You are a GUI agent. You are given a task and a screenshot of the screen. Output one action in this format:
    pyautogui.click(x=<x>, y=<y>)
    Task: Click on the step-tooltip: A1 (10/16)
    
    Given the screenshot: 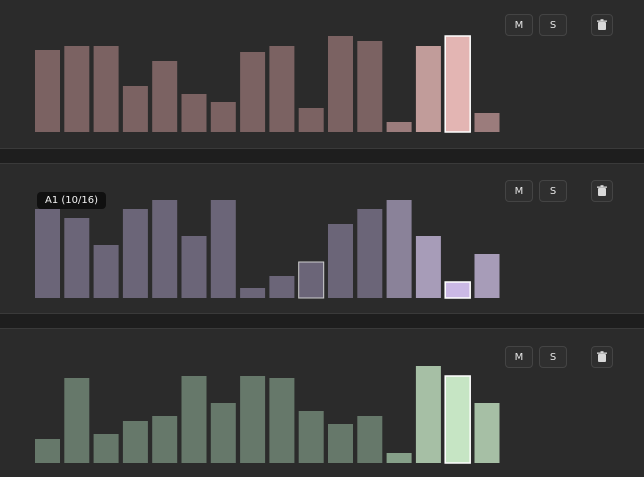 What is the action you would take?
    pyautogui.click(x=72, y=200)
    